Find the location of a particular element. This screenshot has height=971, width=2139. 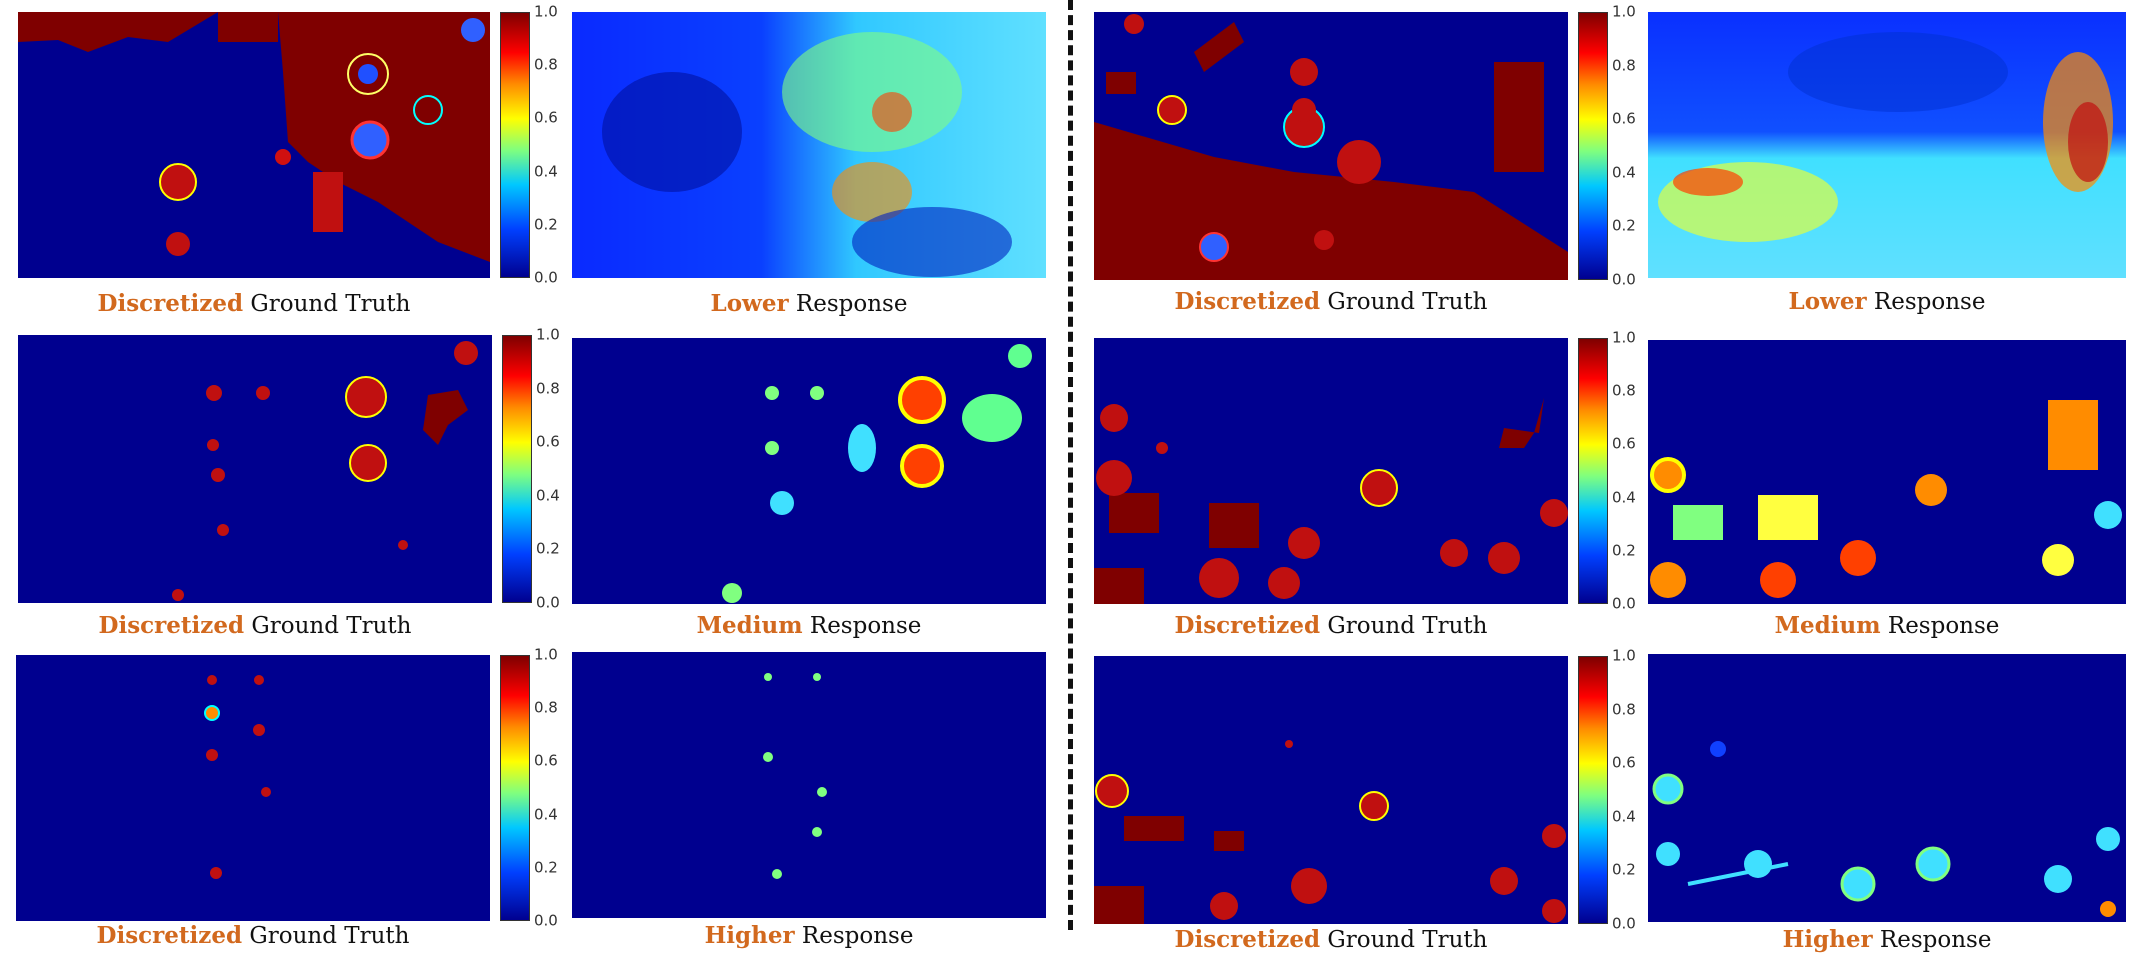

response-map-left-row3 is located at coordinates (809, 785).